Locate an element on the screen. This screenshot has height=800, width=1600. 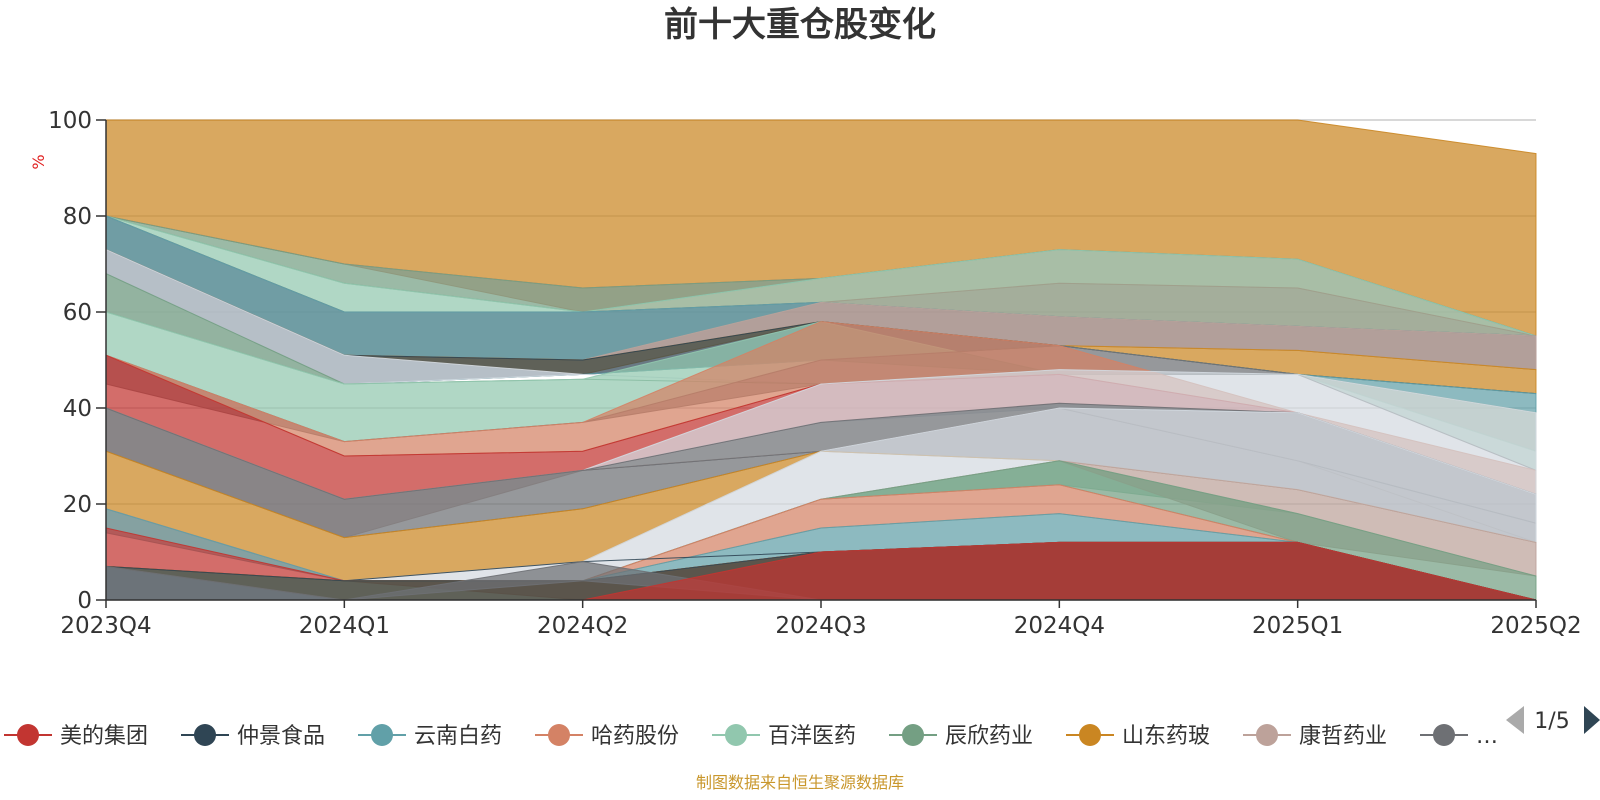
y-tick-label-20: 20 is located at coordinates (77, 505).